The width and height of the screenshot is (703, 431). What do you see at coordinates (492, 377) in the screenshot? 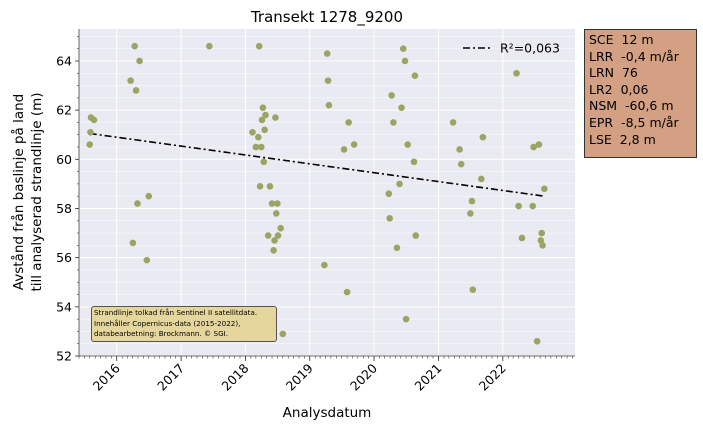
I see `x-tick-label: 2022` at bounding box center [492, 377].